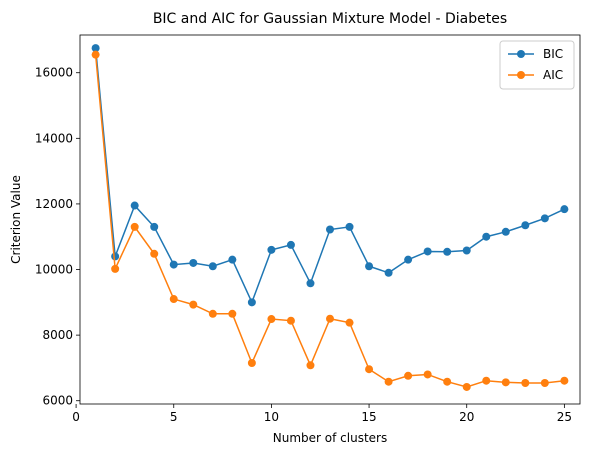  What do you see at coordinates (54, 138) in the screenshot?
I see `y-tick-label: 14000` at bounding box center [54, 138].